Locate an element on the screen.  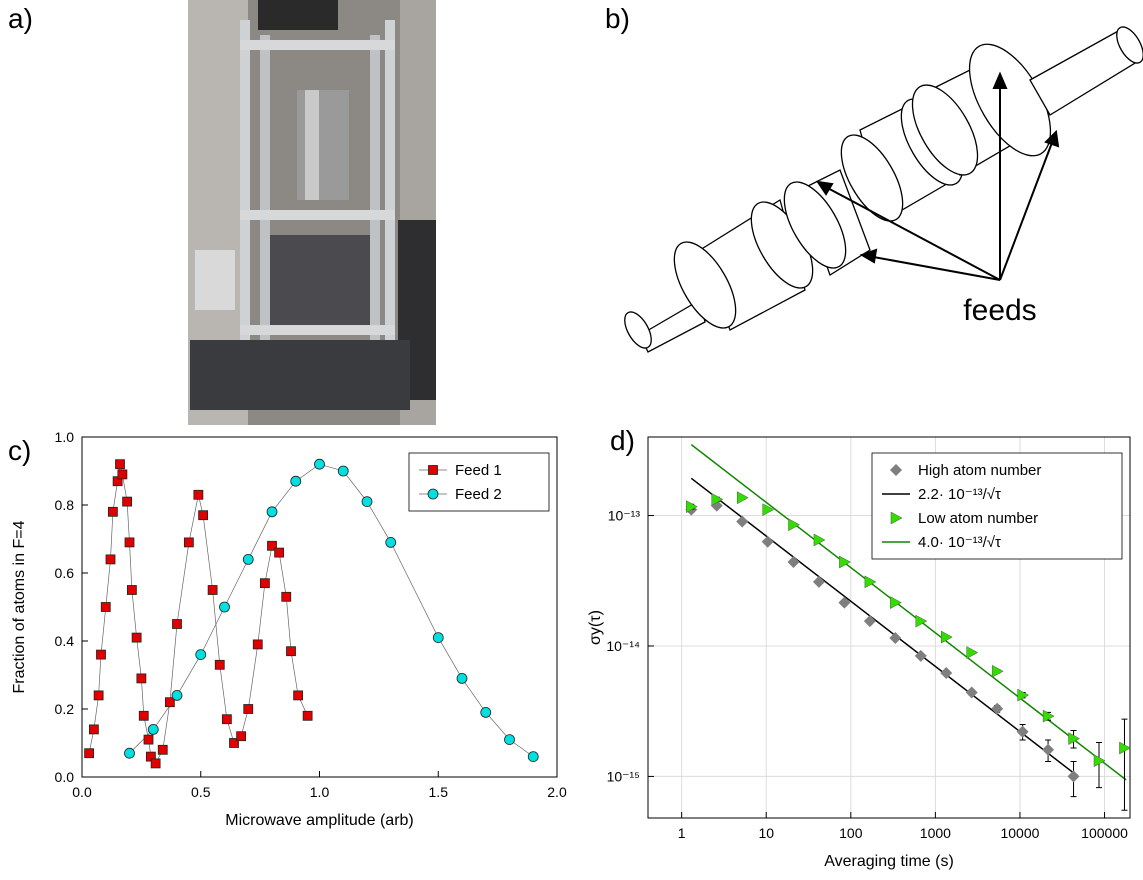
y-tick-label: 10⁻¹⁴ is located at coordinates (623, 646).